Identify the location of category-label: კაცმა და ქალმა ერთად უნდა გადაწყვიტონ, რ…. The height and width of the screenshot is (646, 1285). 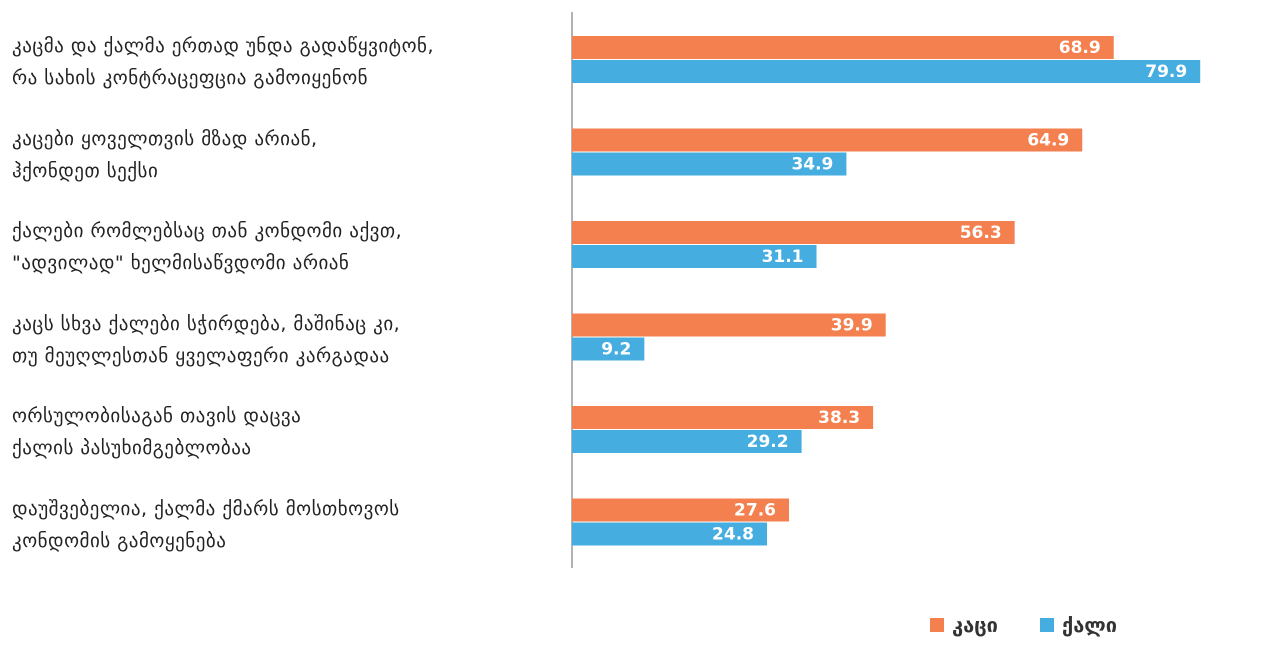
(223, 62).